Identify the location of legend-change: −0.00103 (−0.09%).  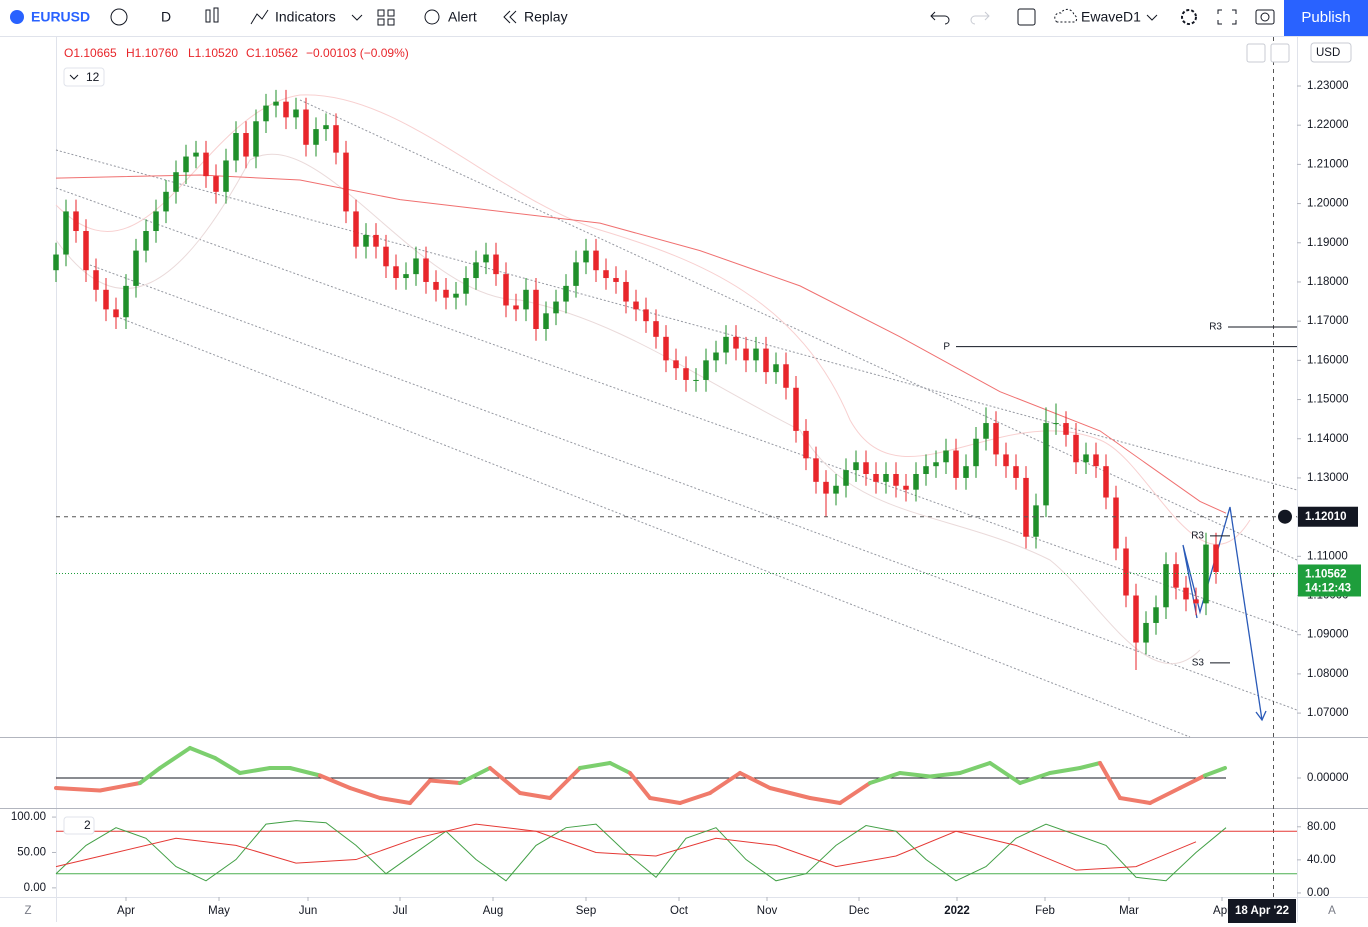
(357, 53).